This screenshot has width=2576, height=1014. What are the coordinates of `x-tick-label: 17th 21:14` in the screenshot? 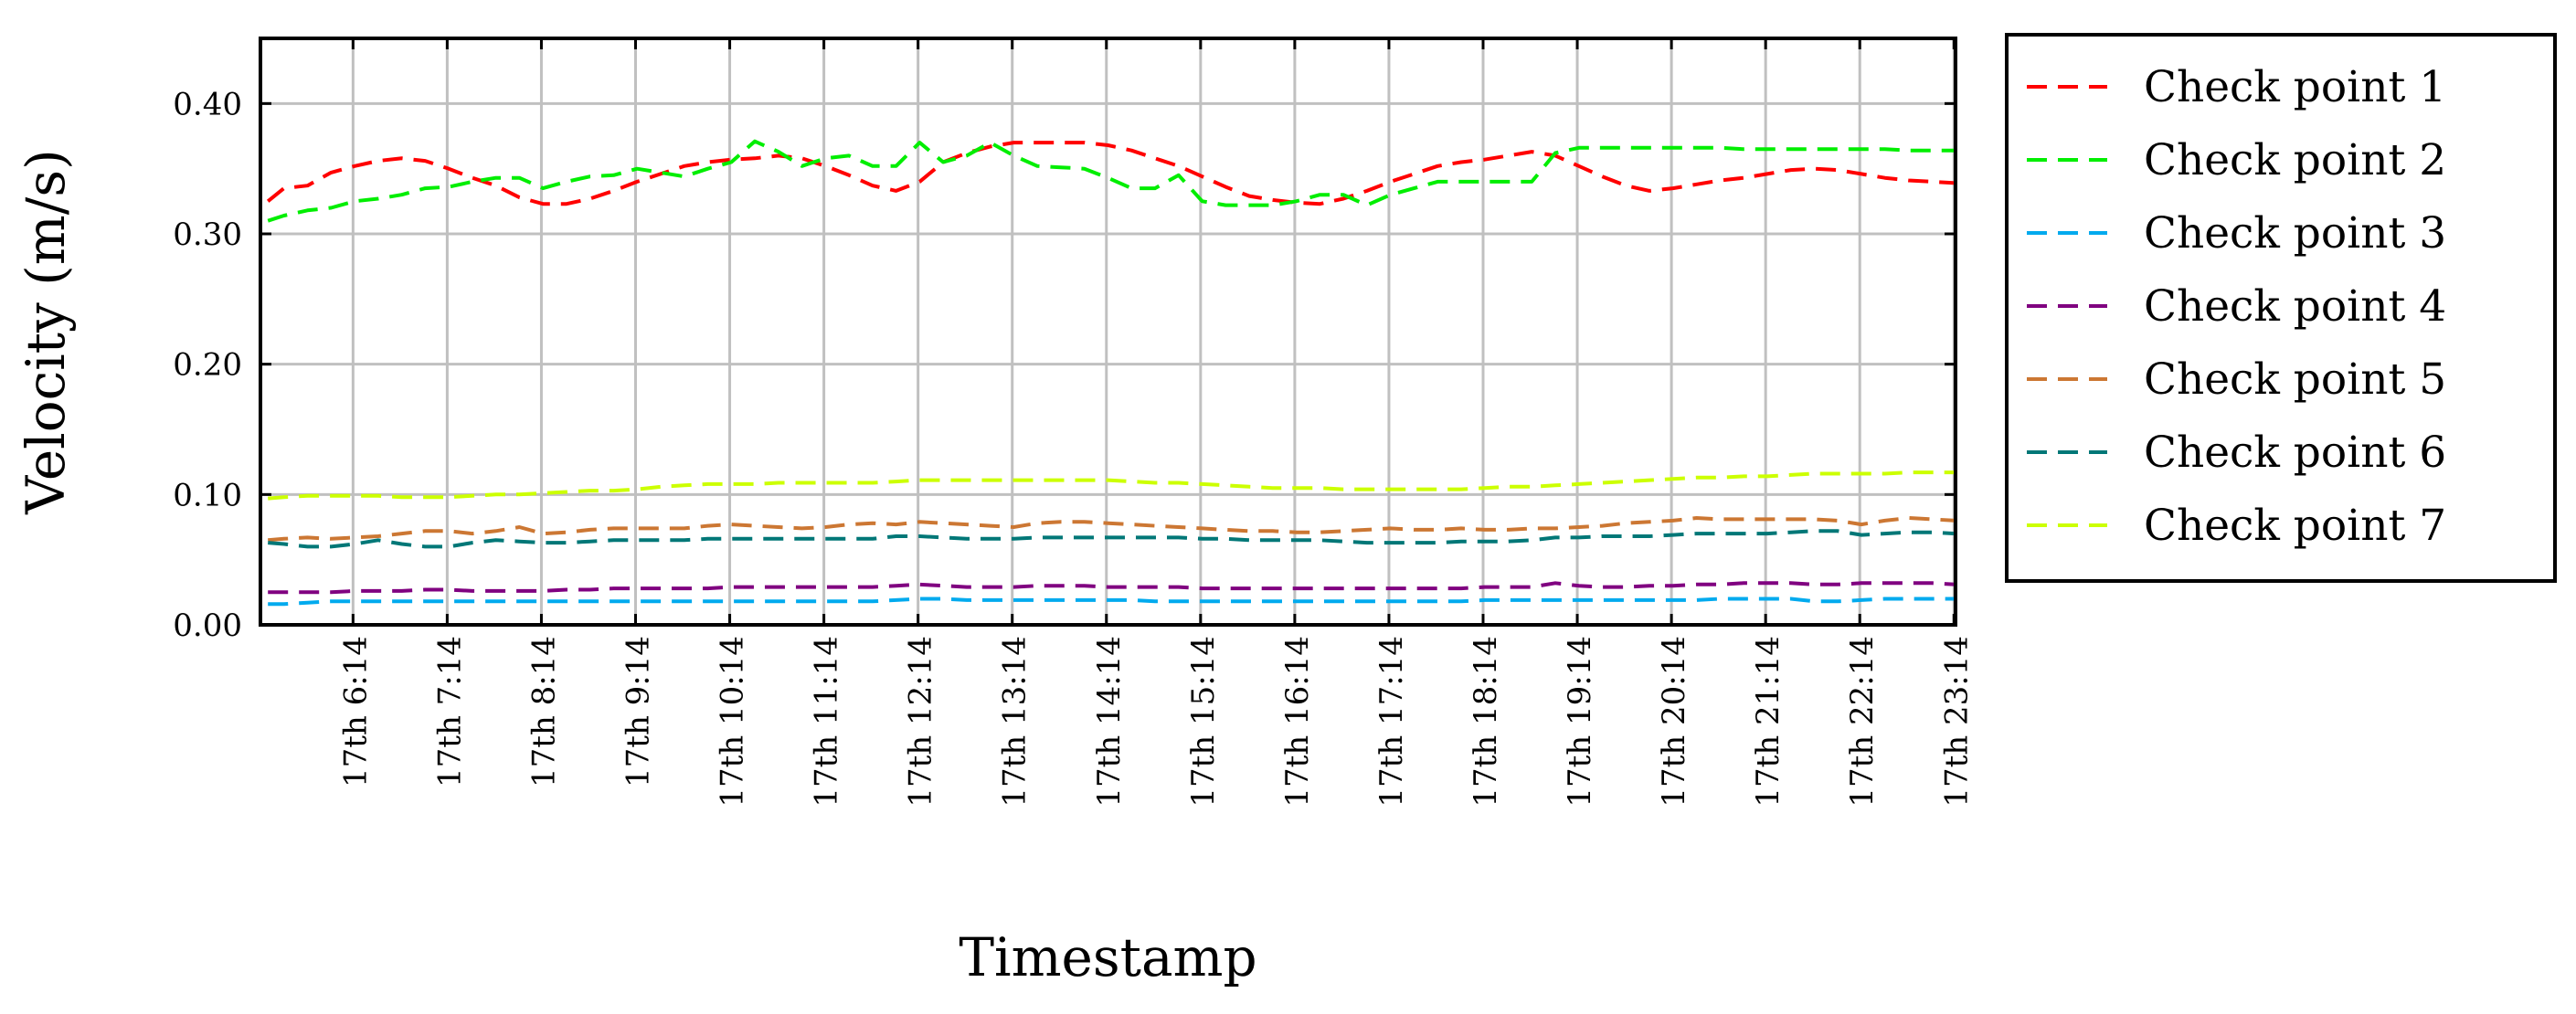 It's located at (1768, 722).